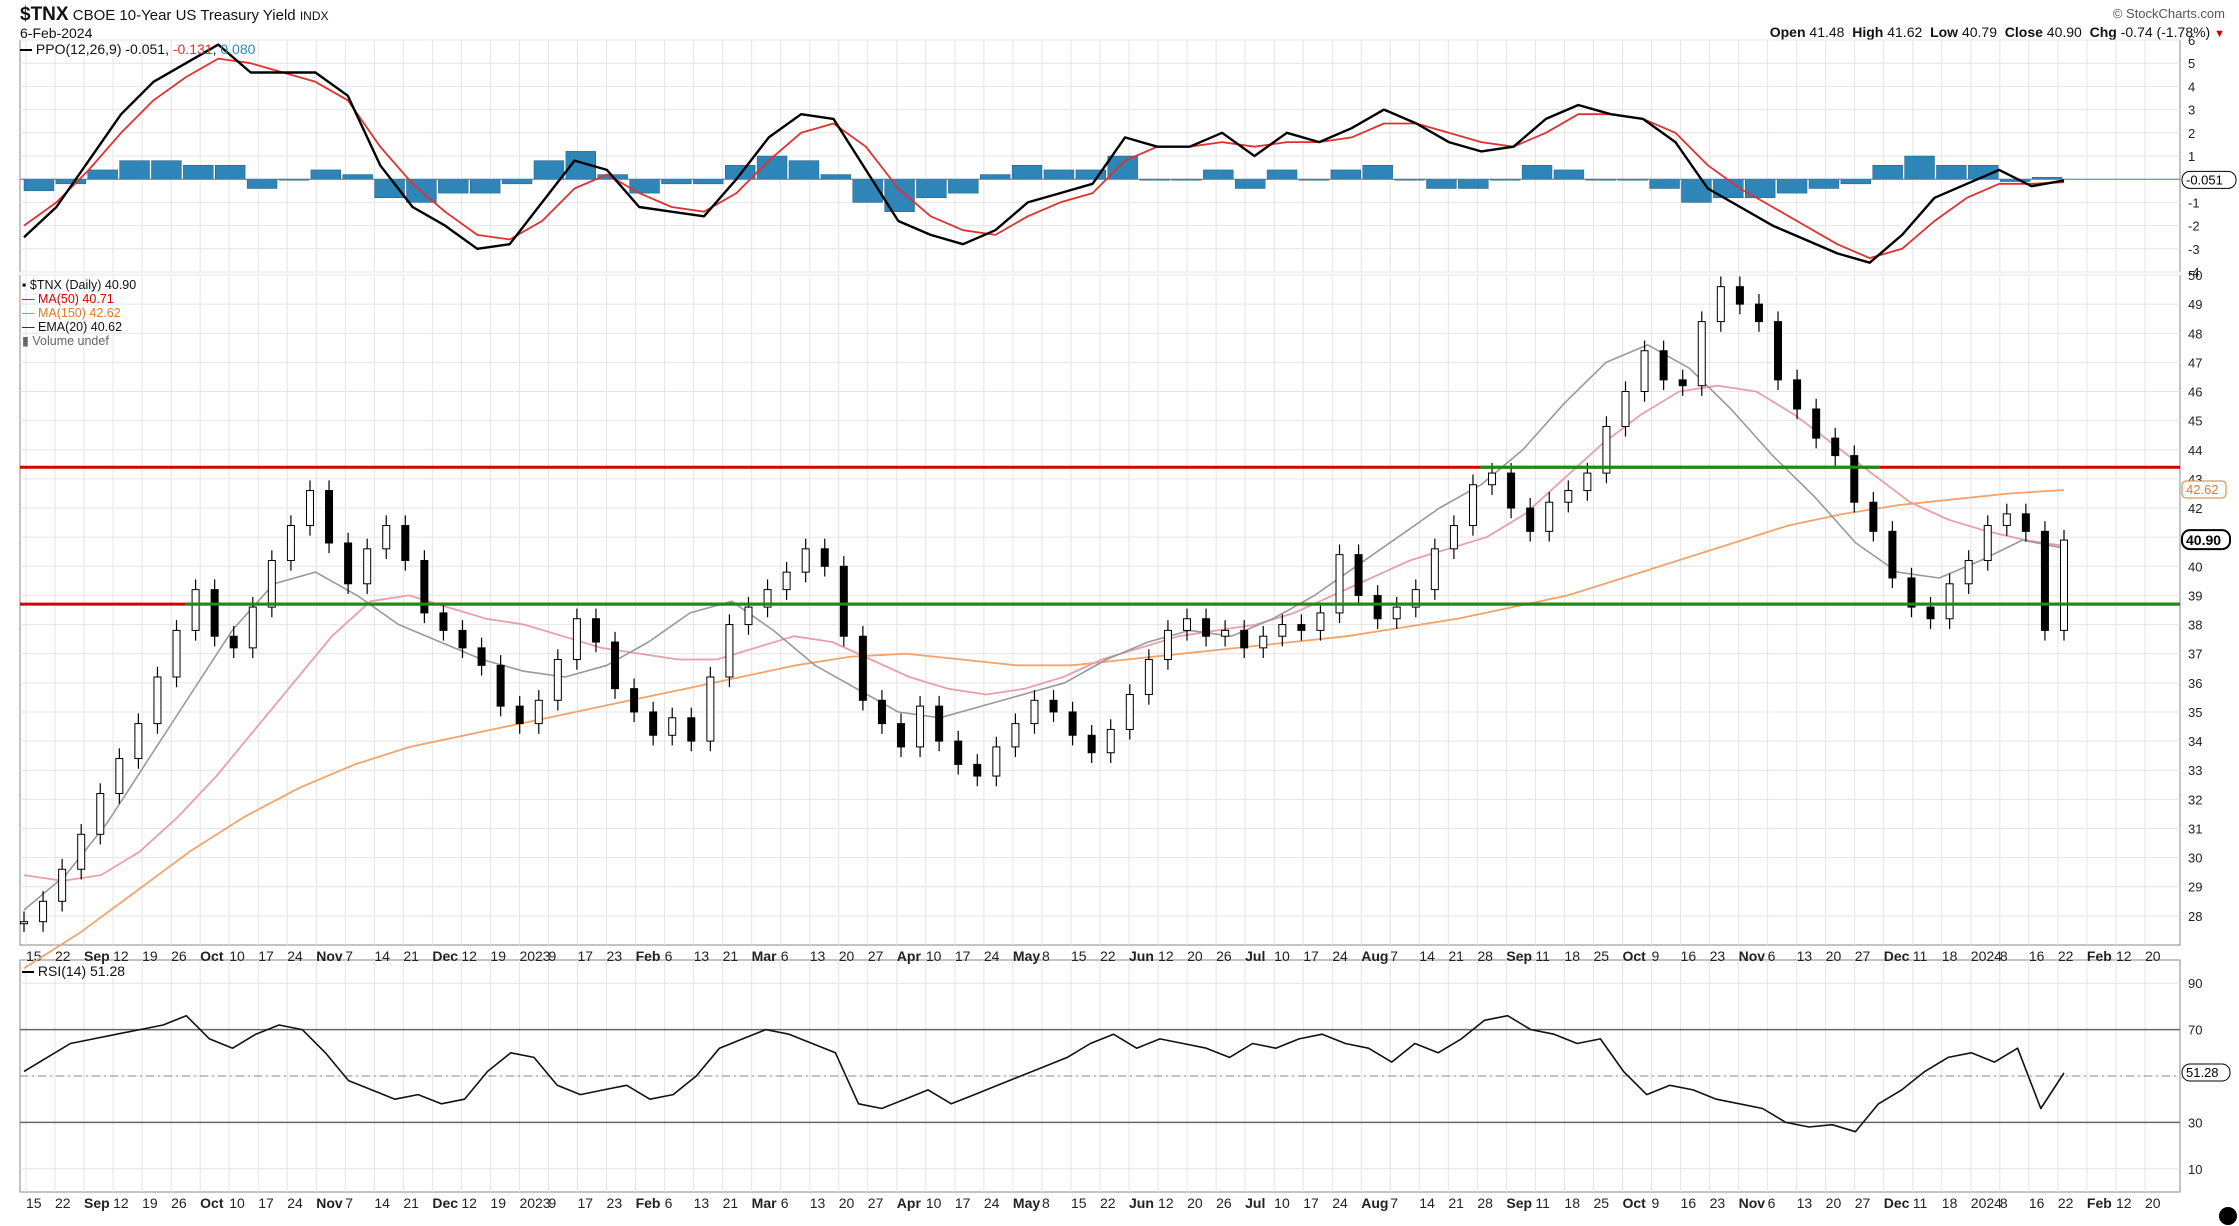  What do you see at coordinates (382, 956) in the screenshot?
I see `x-tick-label: 14` at bounding box center [382, 956].